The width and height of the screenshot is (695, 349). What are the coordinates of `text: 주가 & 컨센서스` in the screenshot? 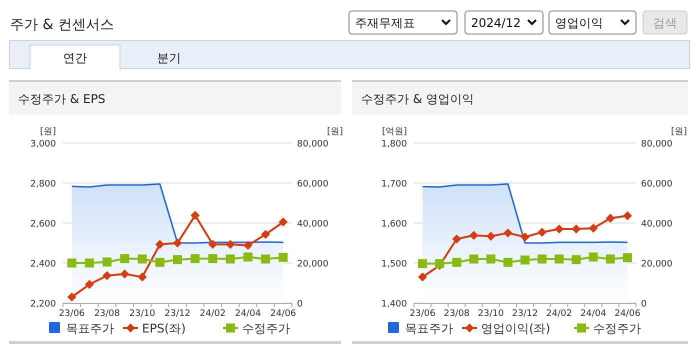 It's located at (62, 25).